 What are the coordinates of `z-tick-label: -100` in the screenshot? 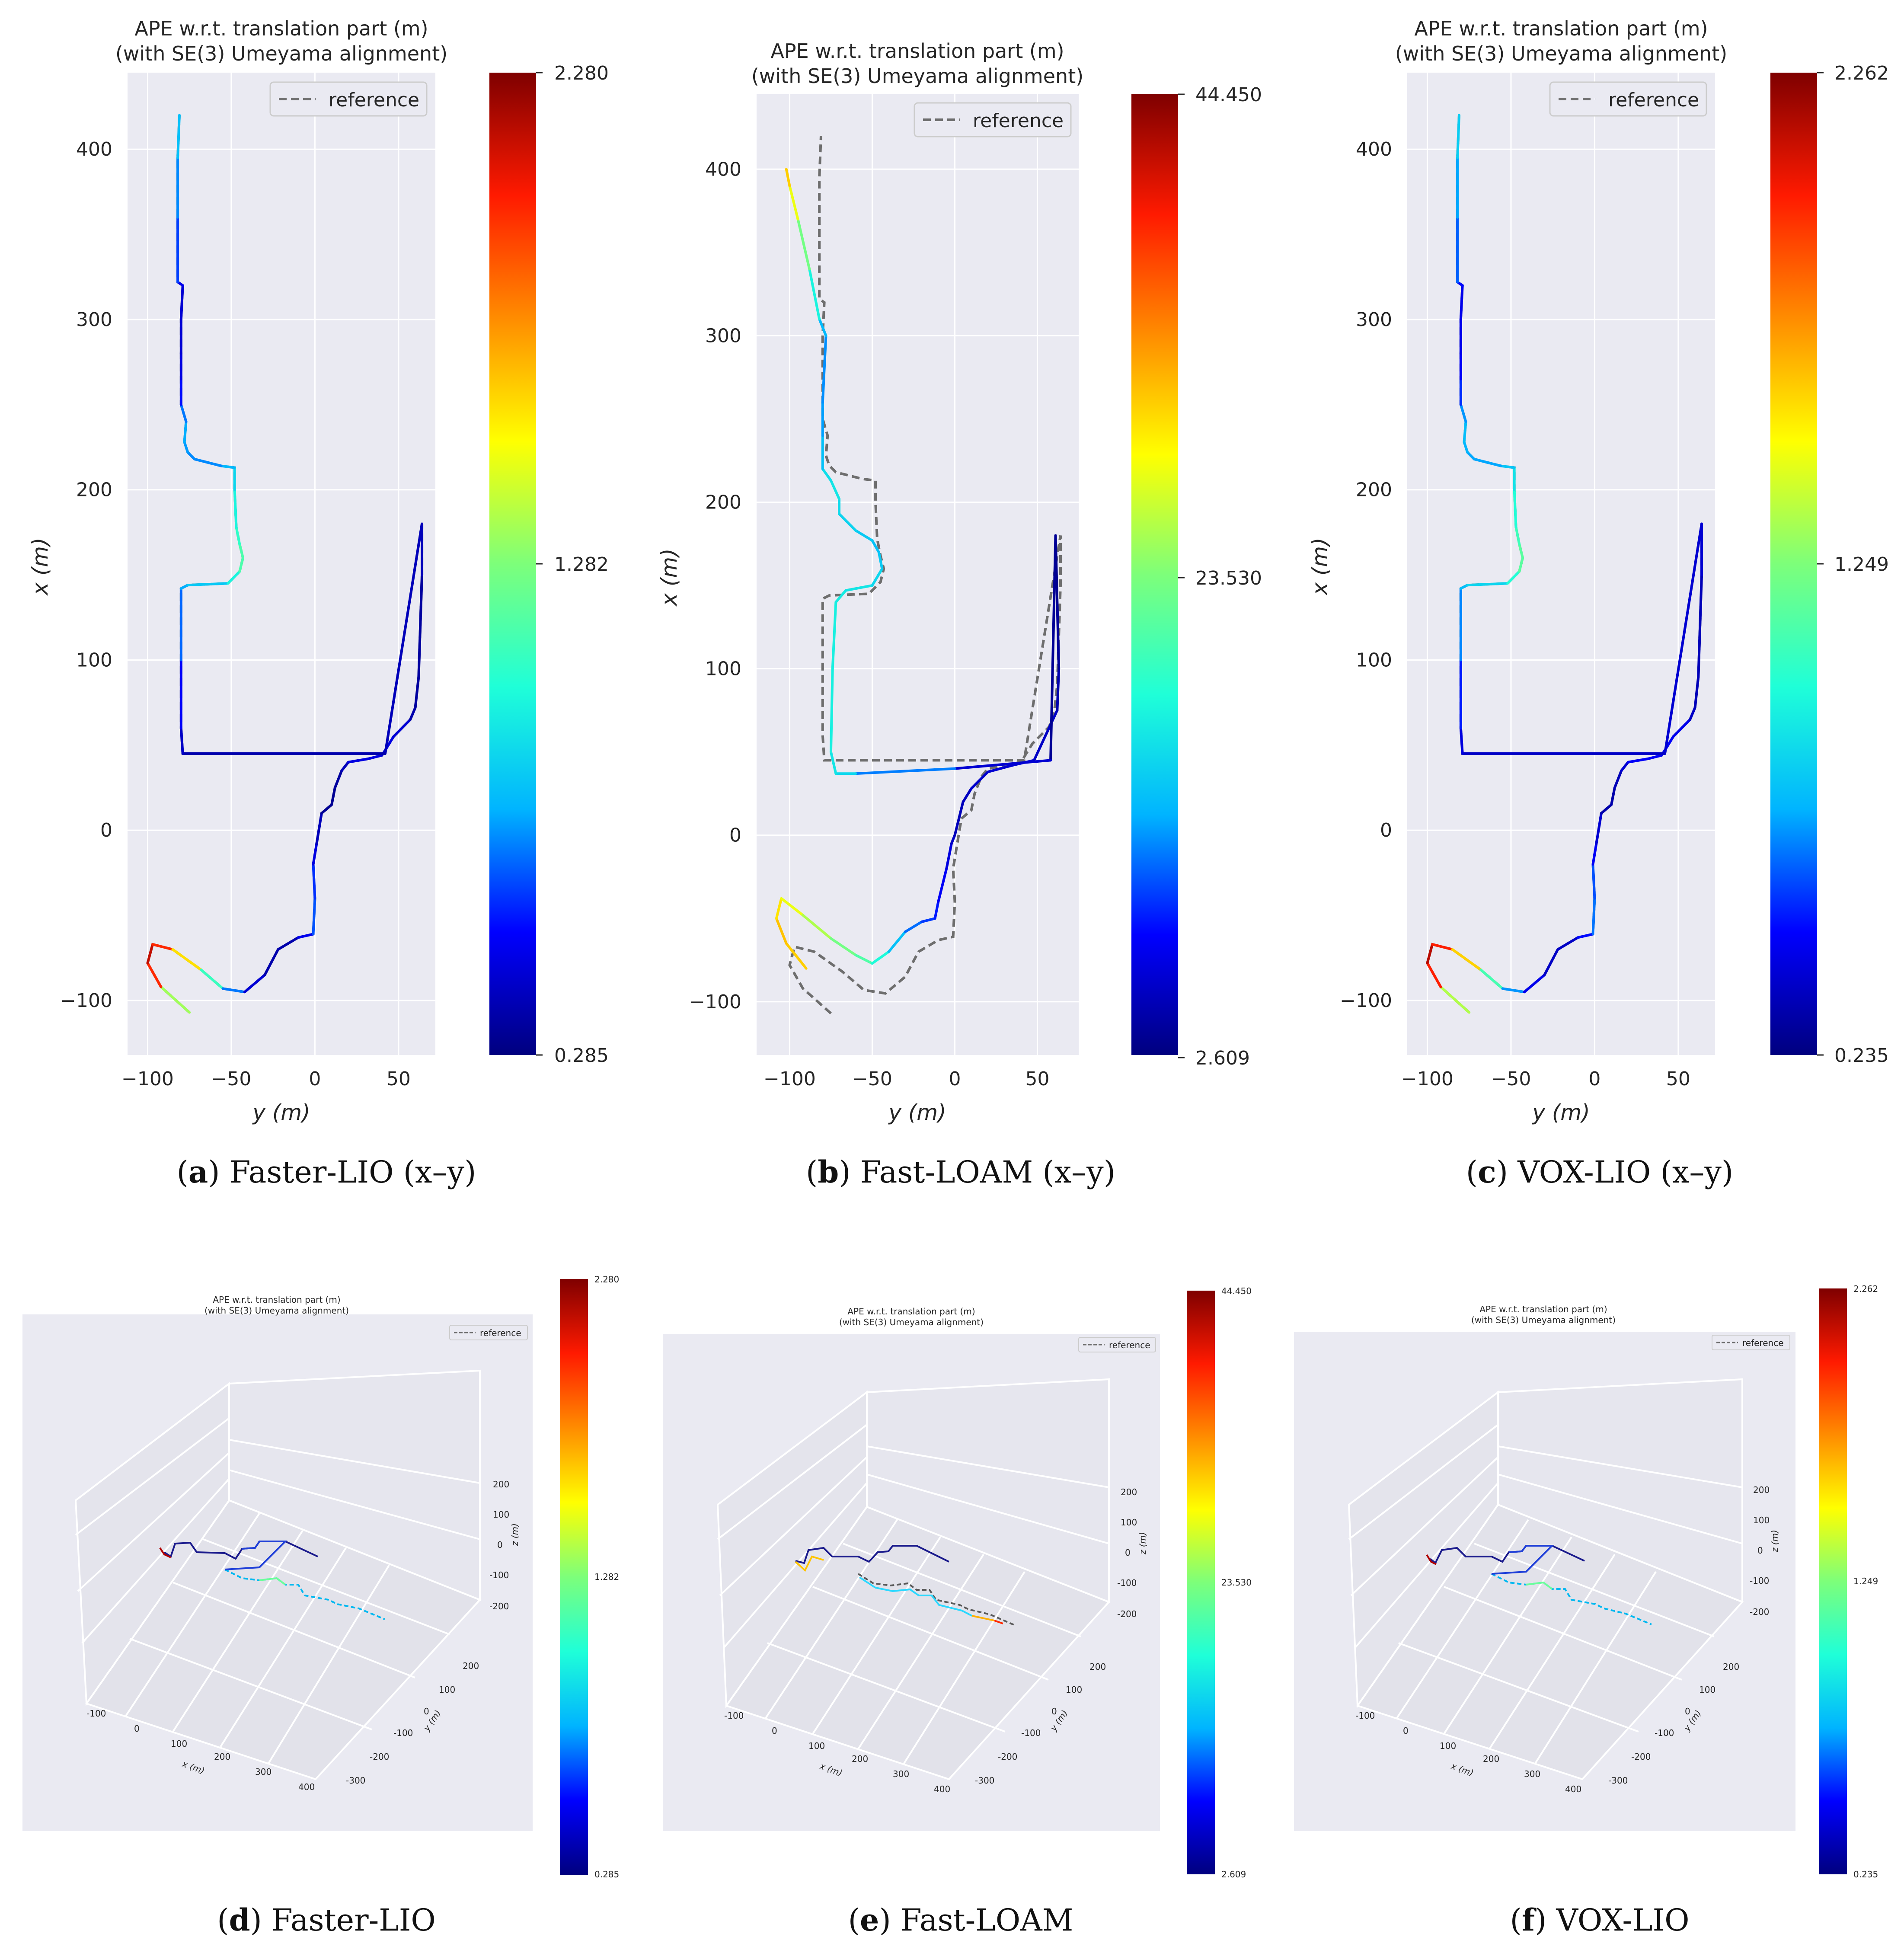 It's located at (499, 1575).